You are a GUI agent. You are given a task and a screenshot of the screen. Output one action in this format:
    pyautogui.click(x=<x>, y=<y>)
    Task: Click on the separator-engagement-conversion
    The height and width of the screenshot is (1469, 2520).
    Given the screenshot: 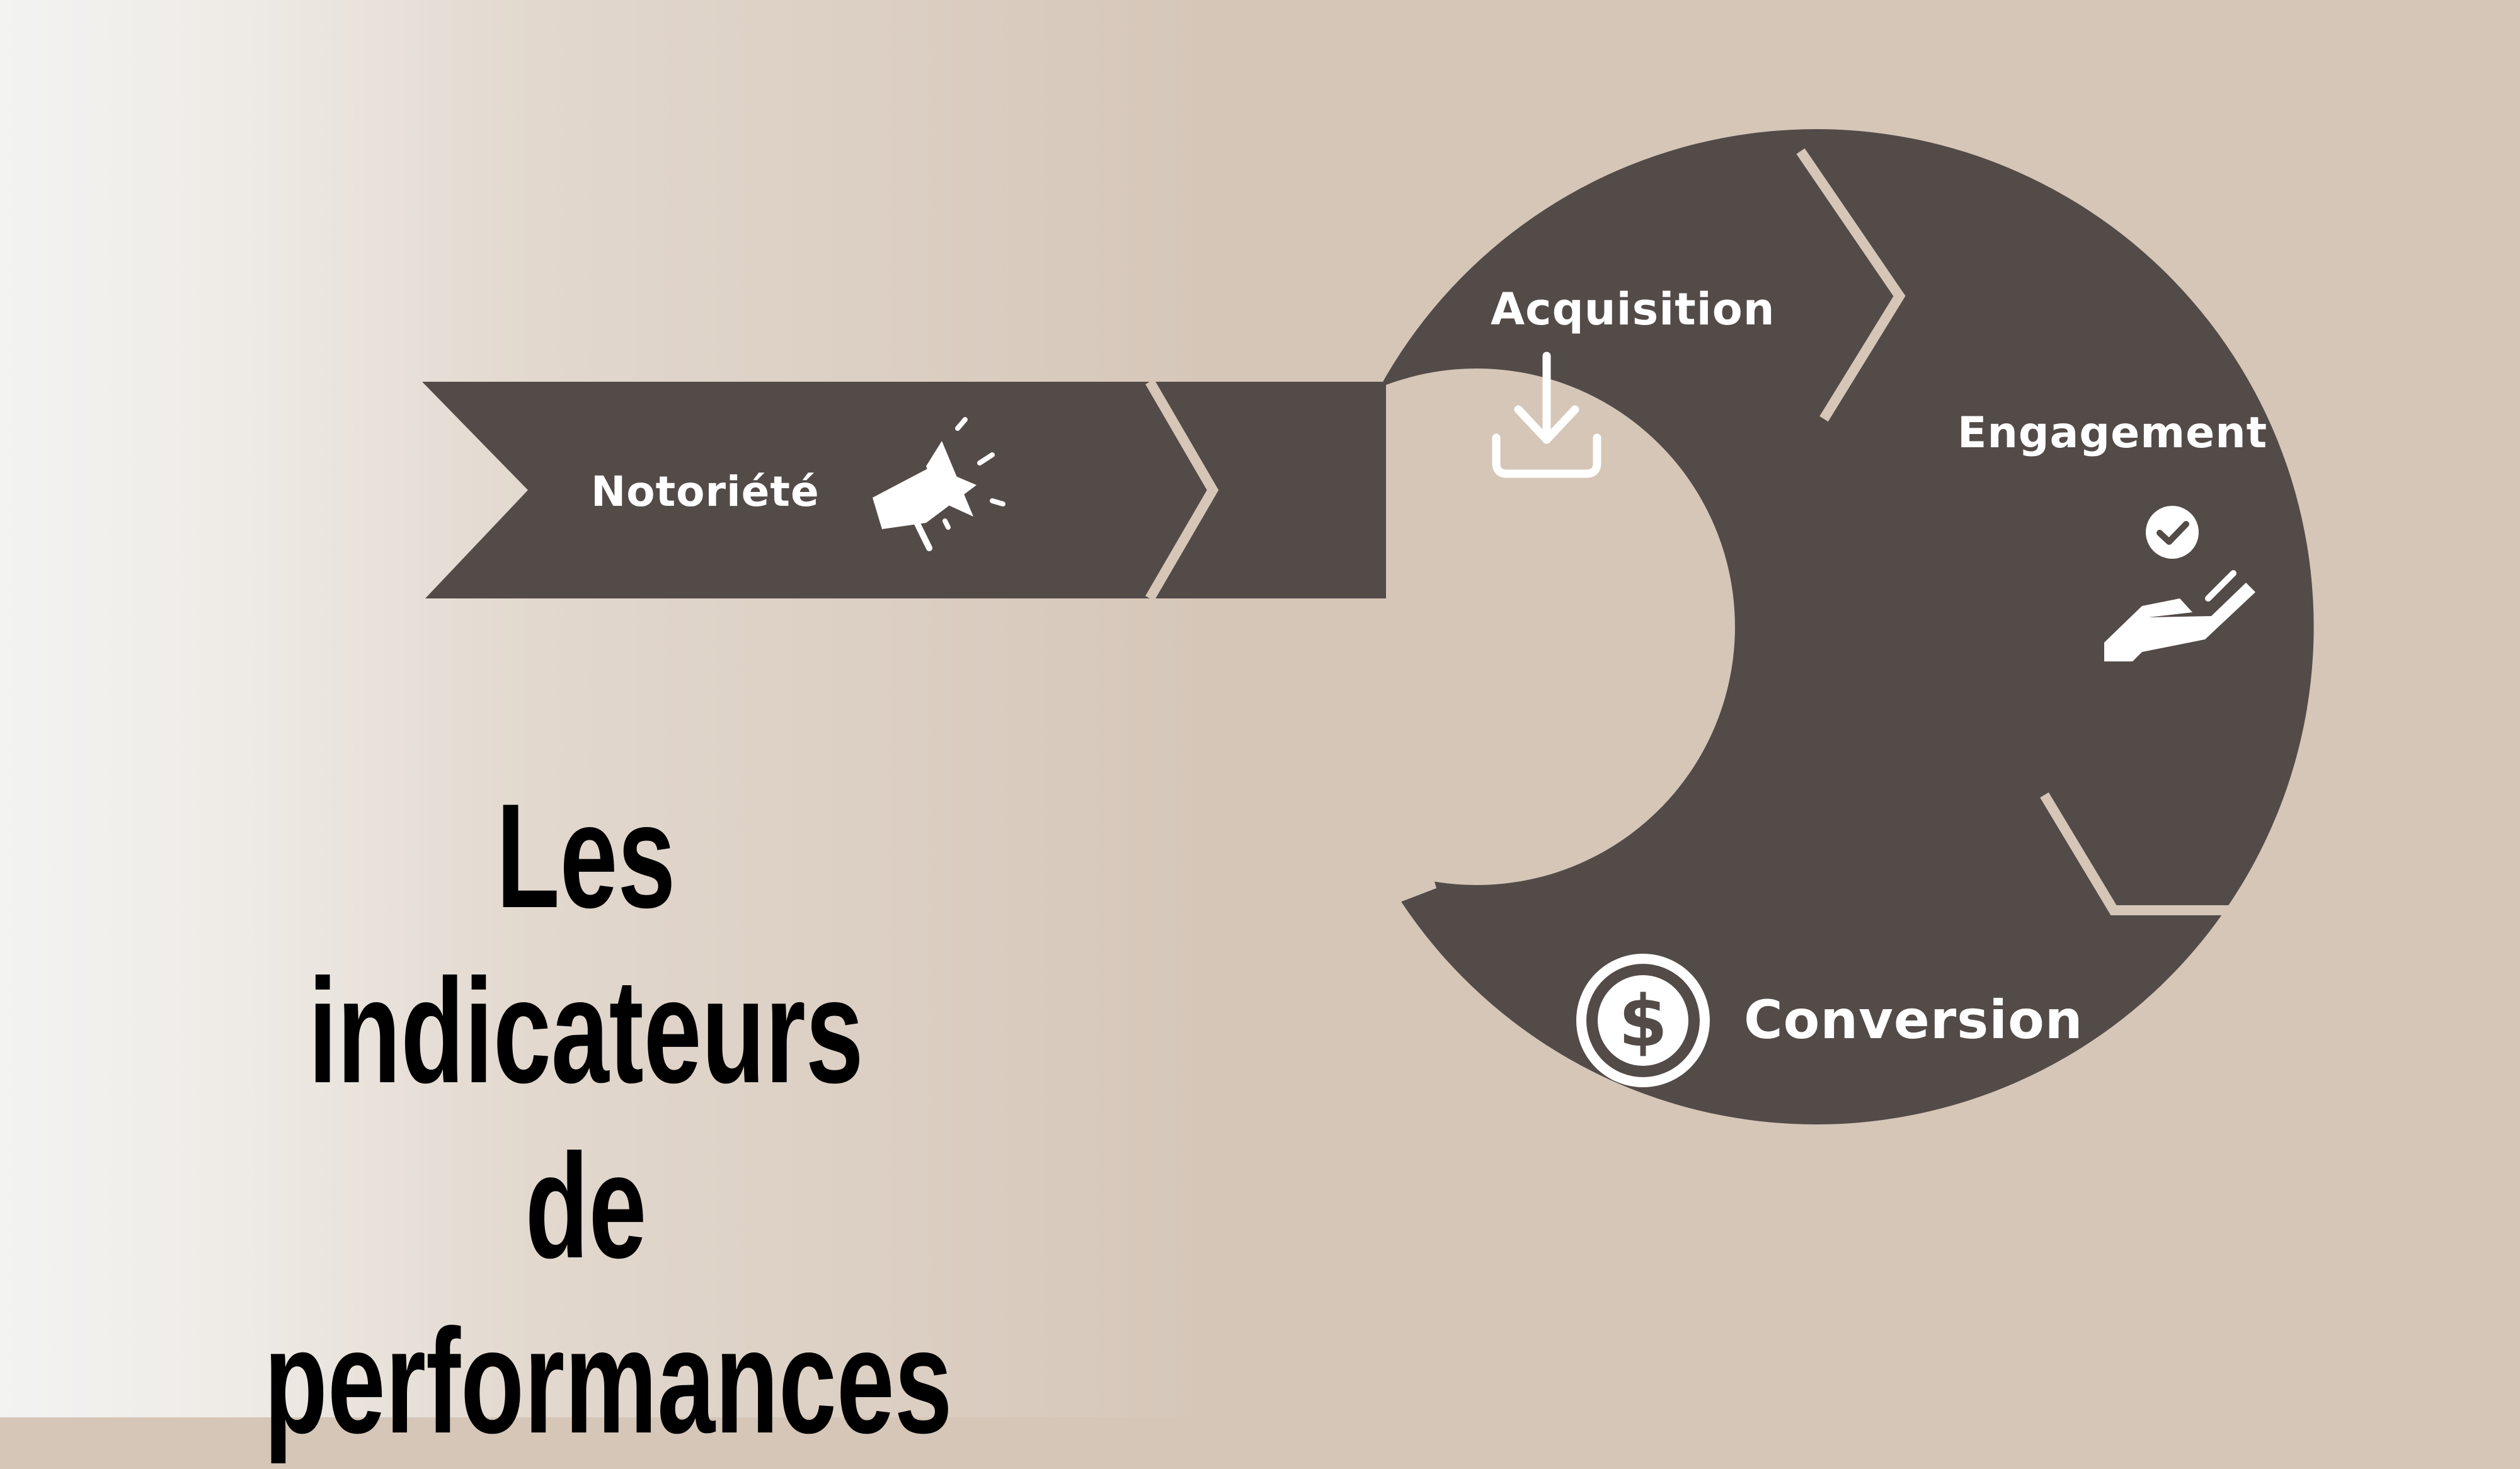 What is the action you would take?
    pyautogui.click(x=2155, y=853)
    